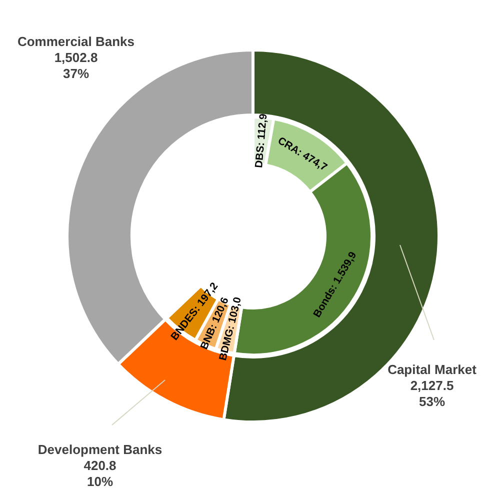 The width and height of the screenshot is (481, 490). What do you see at coordinates (100, 473) in the screenshot?
I see `data-label: 420.8 10%` at bounding box center [100, 473].